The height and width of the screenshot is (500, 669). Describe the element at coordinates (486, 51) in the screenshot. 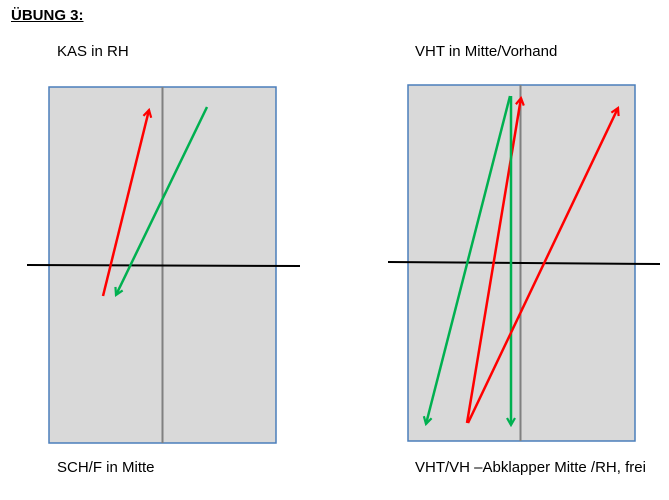

I see `panel-2-top-label: VHT in Mitte/Vorhand` at that location.